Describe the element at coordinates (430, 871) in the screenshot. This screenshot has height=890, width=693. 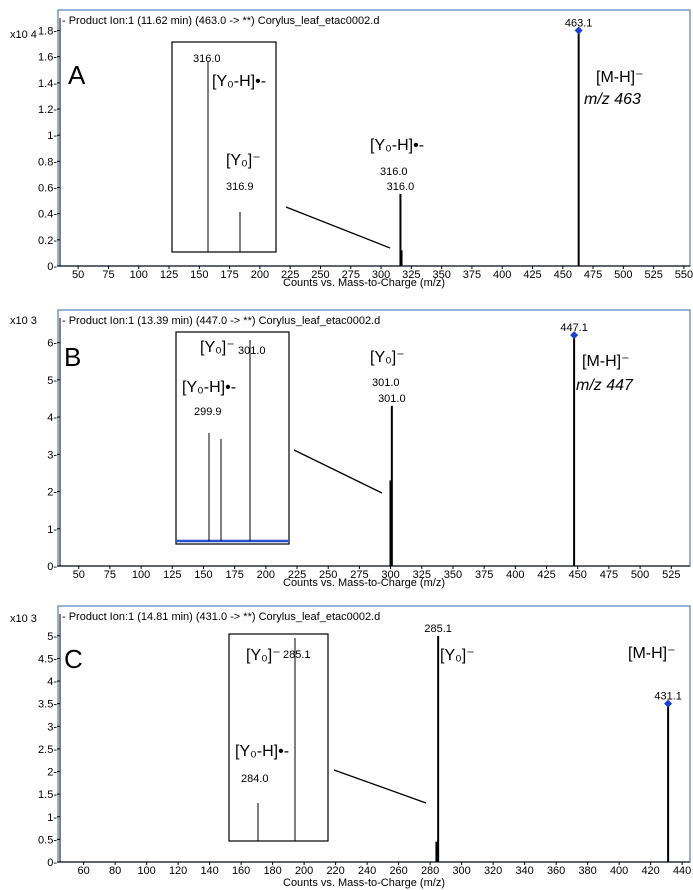
I see `x-tick-label: 280` at that location.